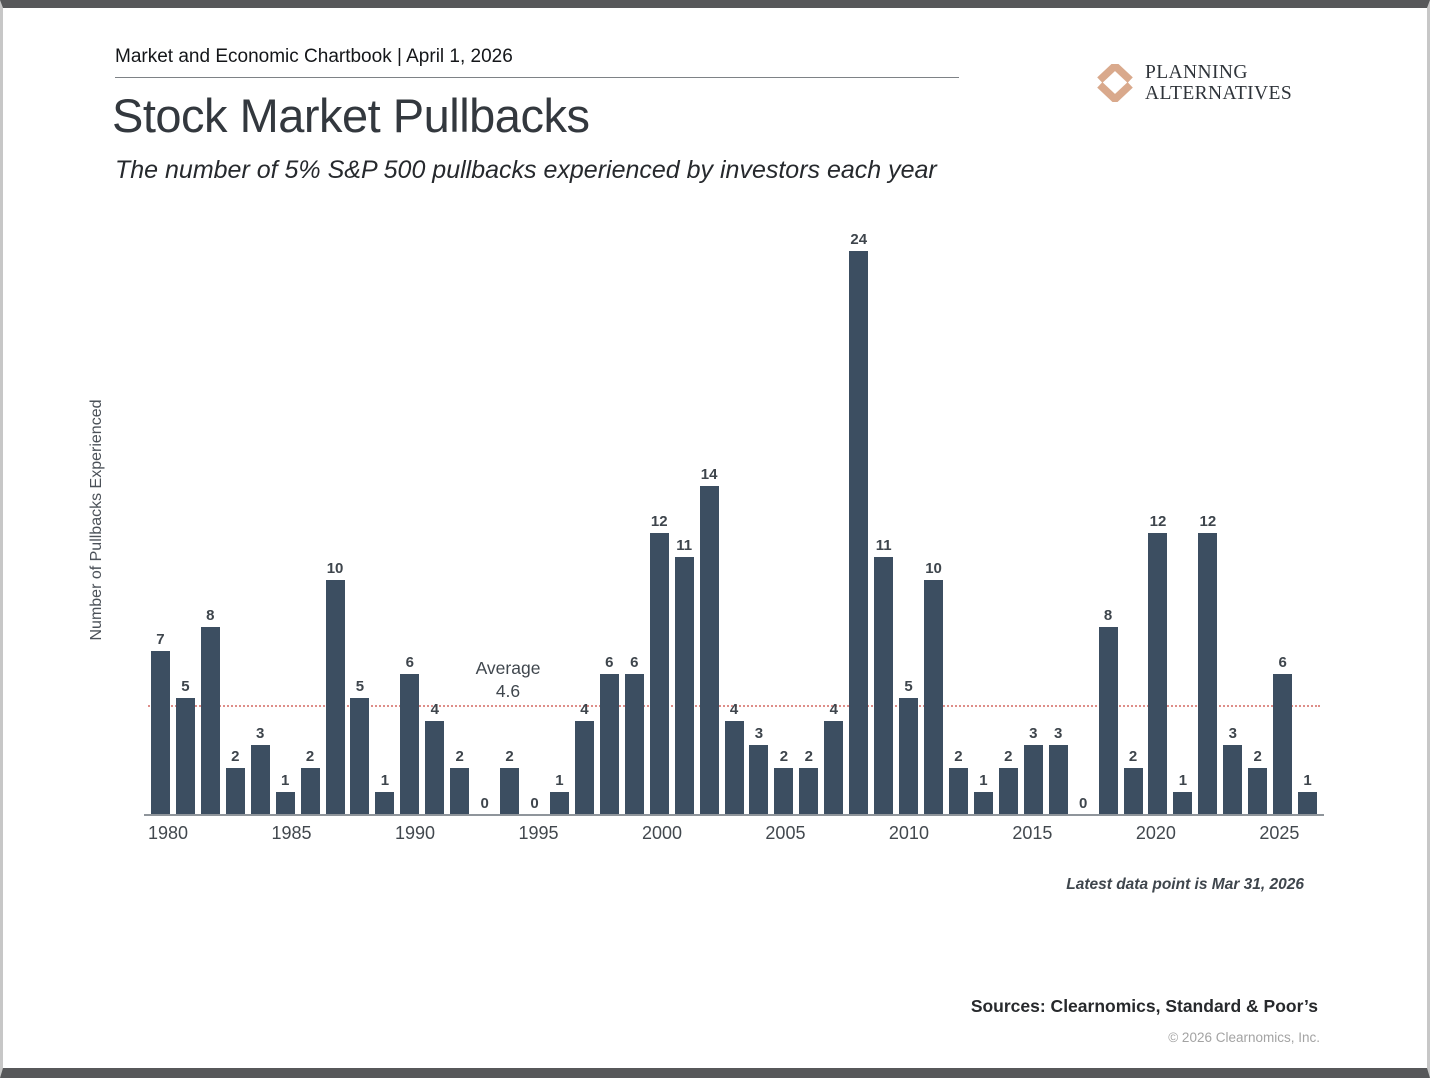  What do you see at coordinates (684, 520) in the screenshot?
I see `bar-column-2001: 11` at bounding box center [684, 520].